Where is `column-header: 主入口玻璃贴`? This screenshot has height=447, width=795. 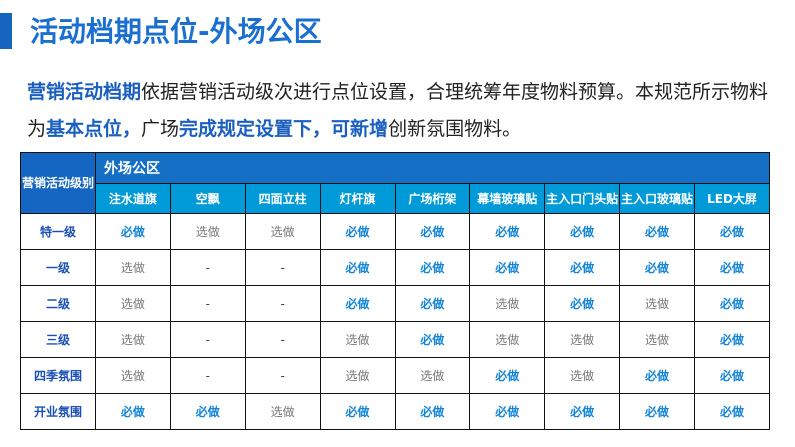 column-header: 主入口玻璃贴 is located at coordinates (657, 198).